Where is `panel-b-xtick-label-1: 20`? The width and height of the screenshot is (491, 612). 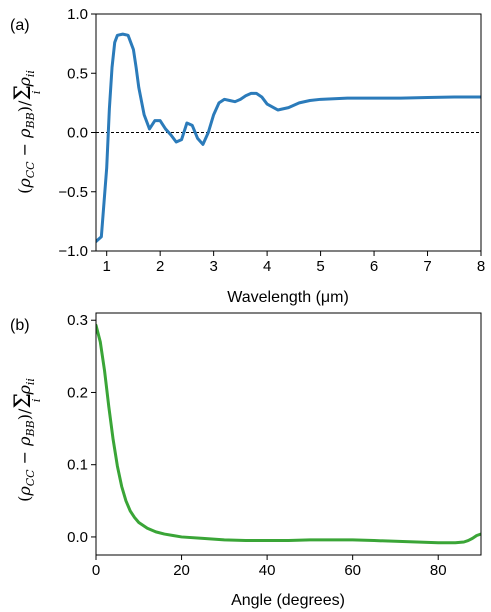 panel-b-xtick-label-1: 20 is located at coordinates (181, 570).